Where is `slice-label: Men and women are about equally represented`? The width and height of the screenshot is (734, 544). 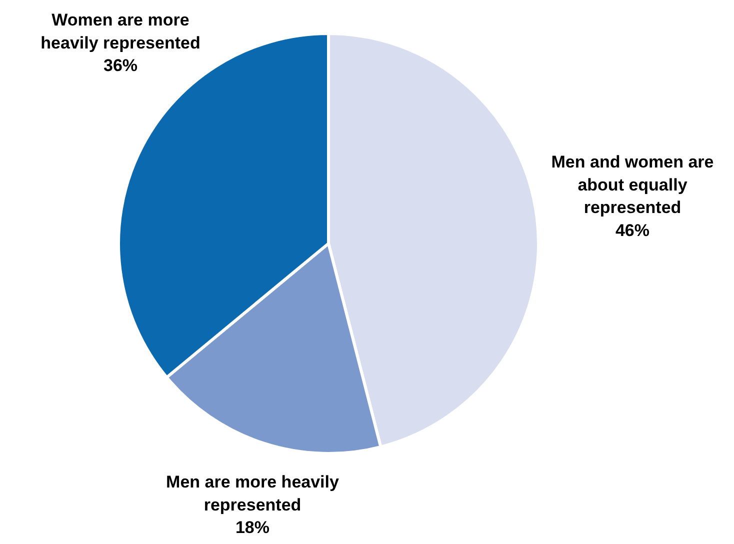
slice-label: Men and women are about equally represented is located at coordinates (632, 185).